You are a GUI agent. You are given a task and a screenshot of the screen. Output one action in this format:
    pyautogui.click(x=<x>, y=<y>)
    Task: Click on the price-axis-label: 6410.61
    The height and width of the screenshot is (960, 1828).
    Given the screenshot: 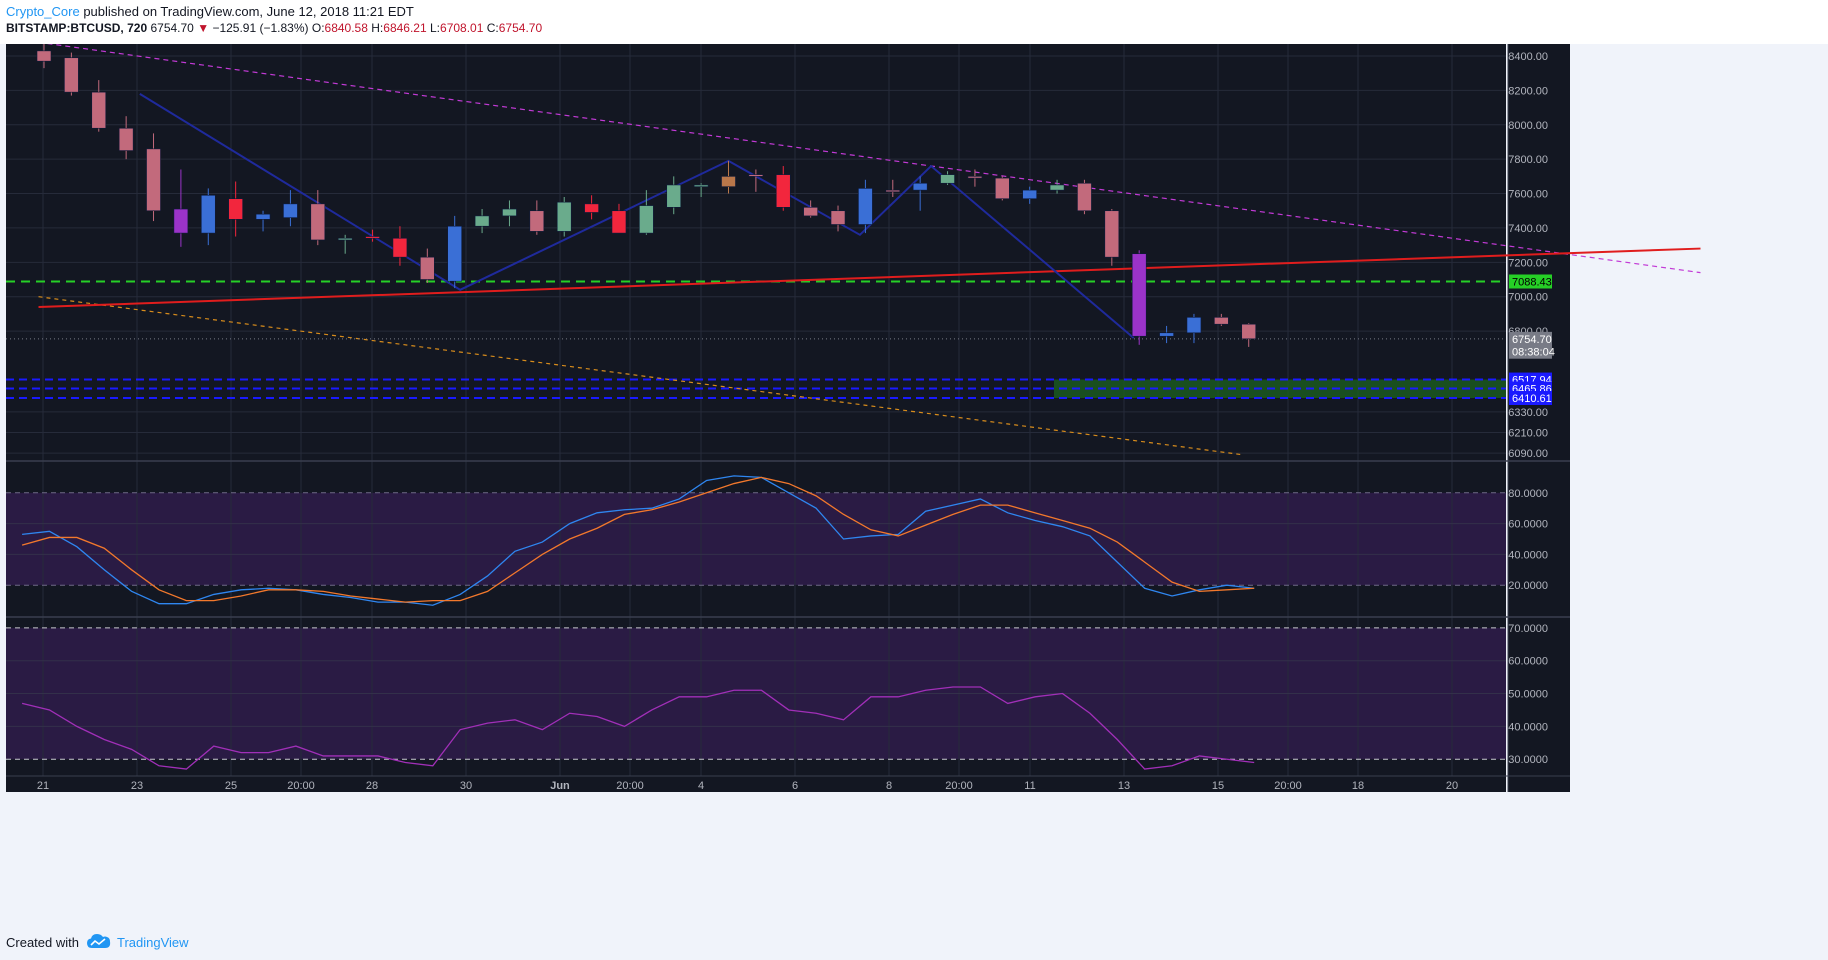 What is the action you would take?
    pyautogui.click(x=1530, y=398)
    